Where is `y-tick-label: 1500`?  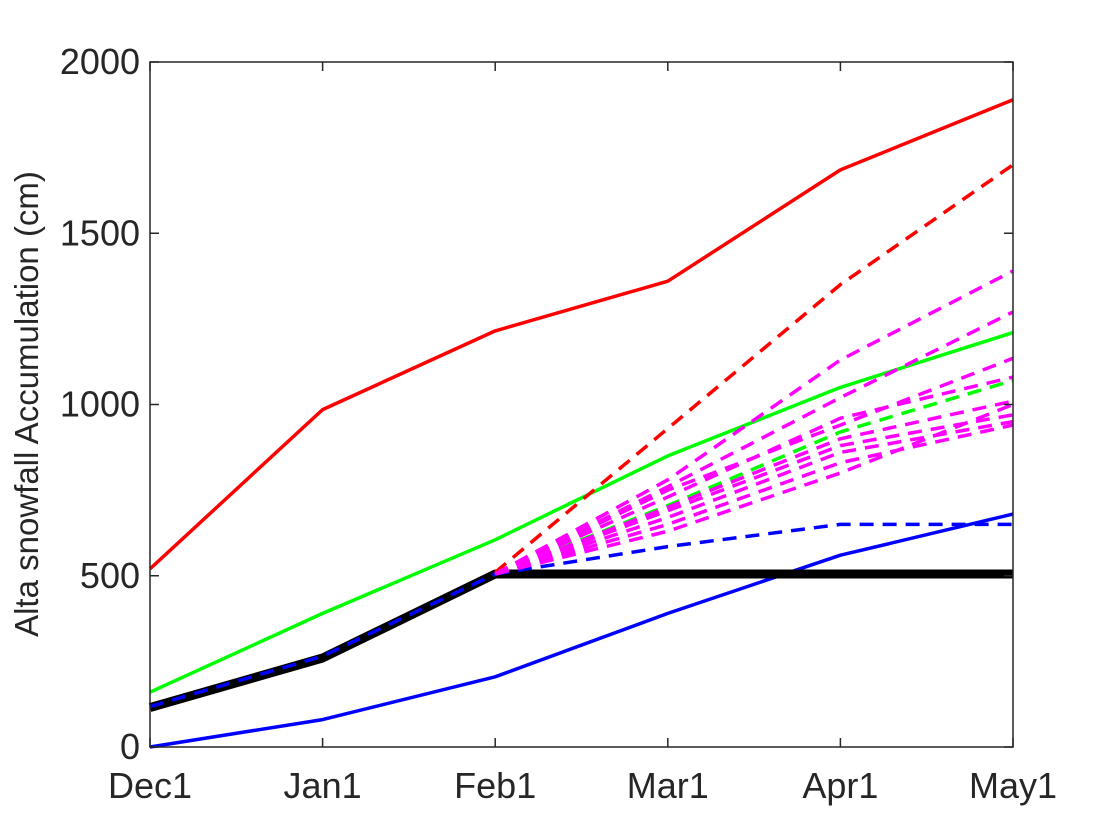 y-tick-label: 1500 is located at coordinates (100, 232).